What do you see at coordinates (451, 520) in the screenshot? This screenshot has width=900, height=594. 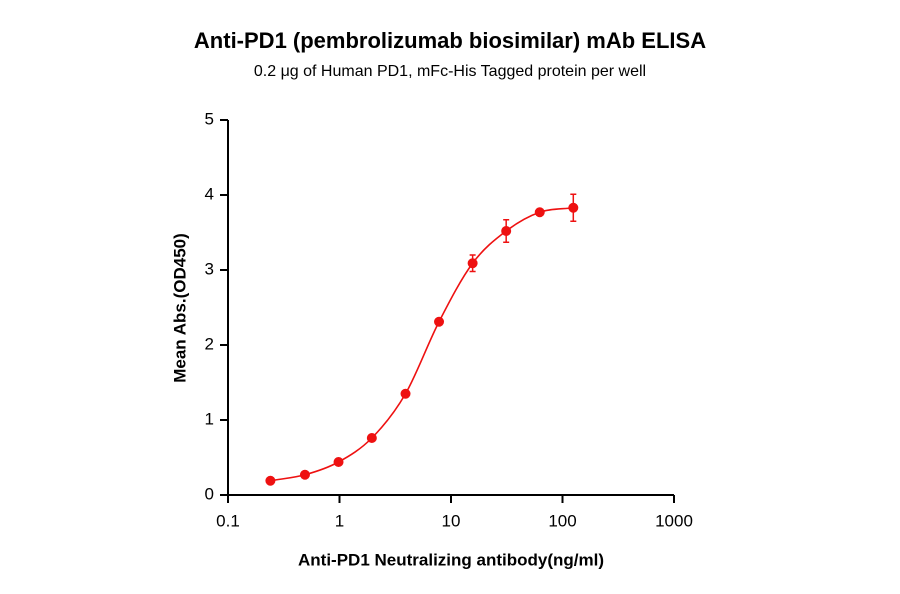 I see `x-tick-label: 10` at bounding box center [451, 520].